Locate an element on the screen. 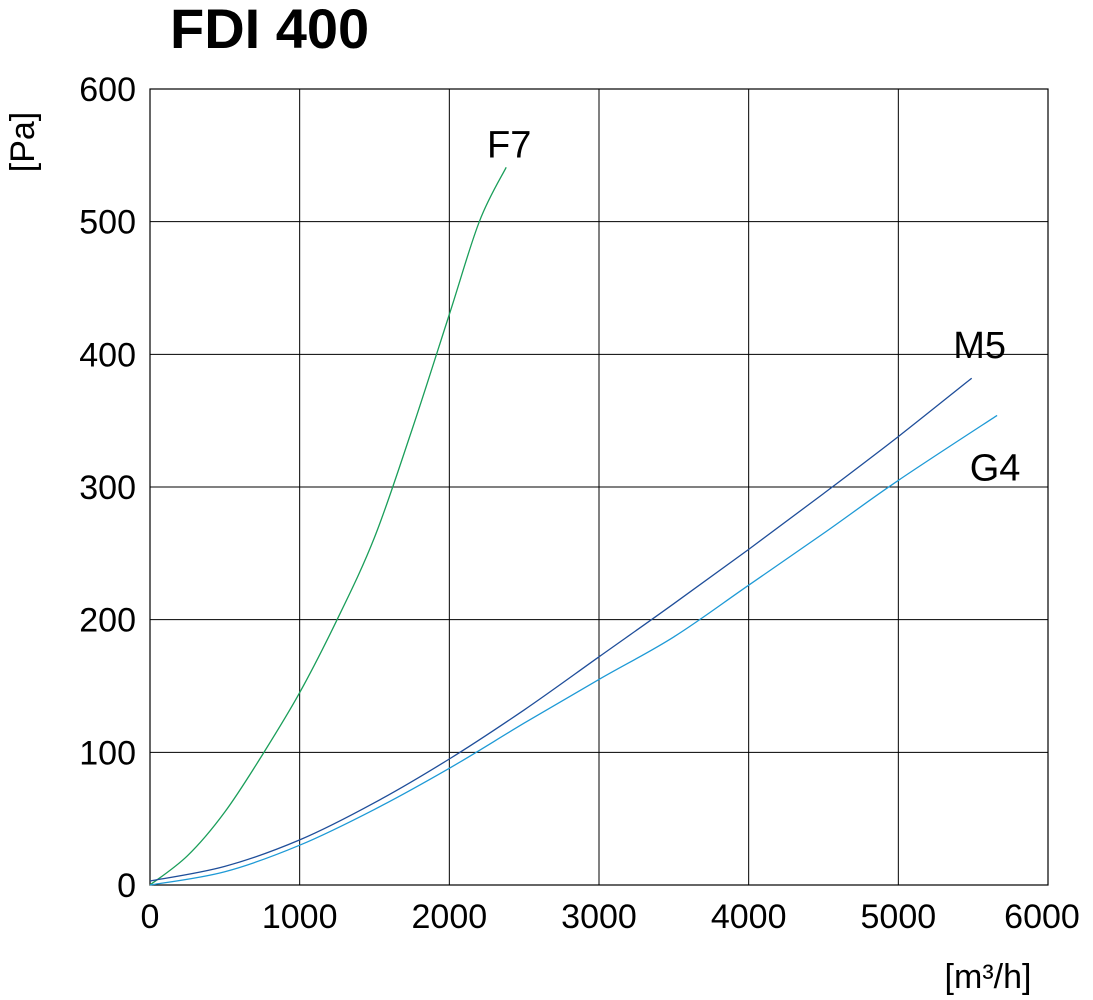 Image resolution: width=1093 pixels, height=1000 pixels. chart-title: FDI 400 is located at coordinates (269, 30).